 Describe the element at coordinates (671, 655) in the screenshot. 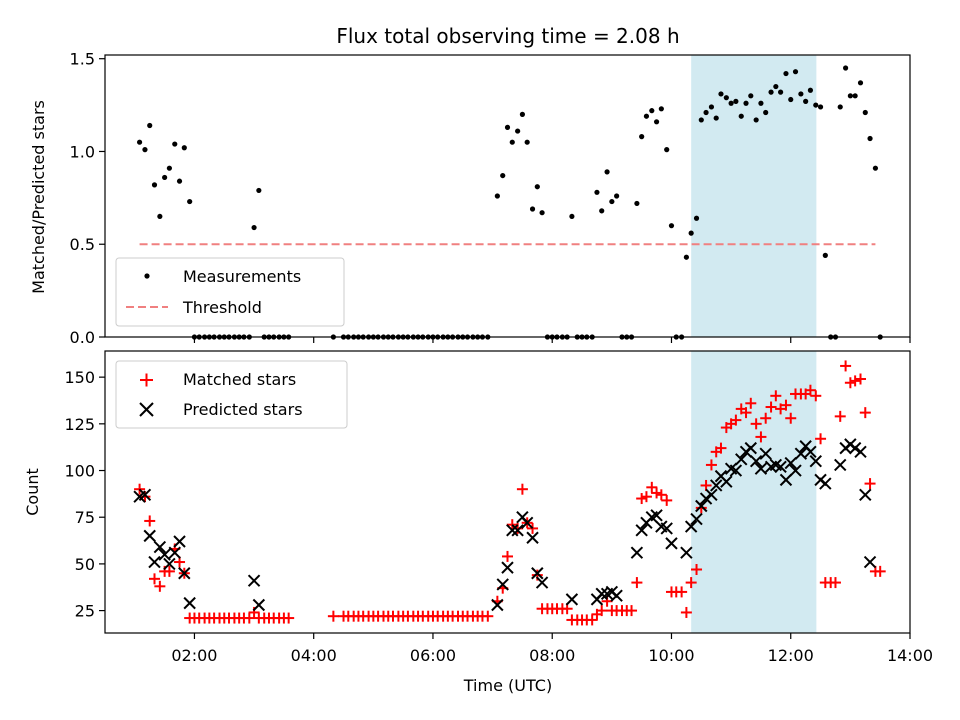

I see `x-tick-label: 10:00` at that location.